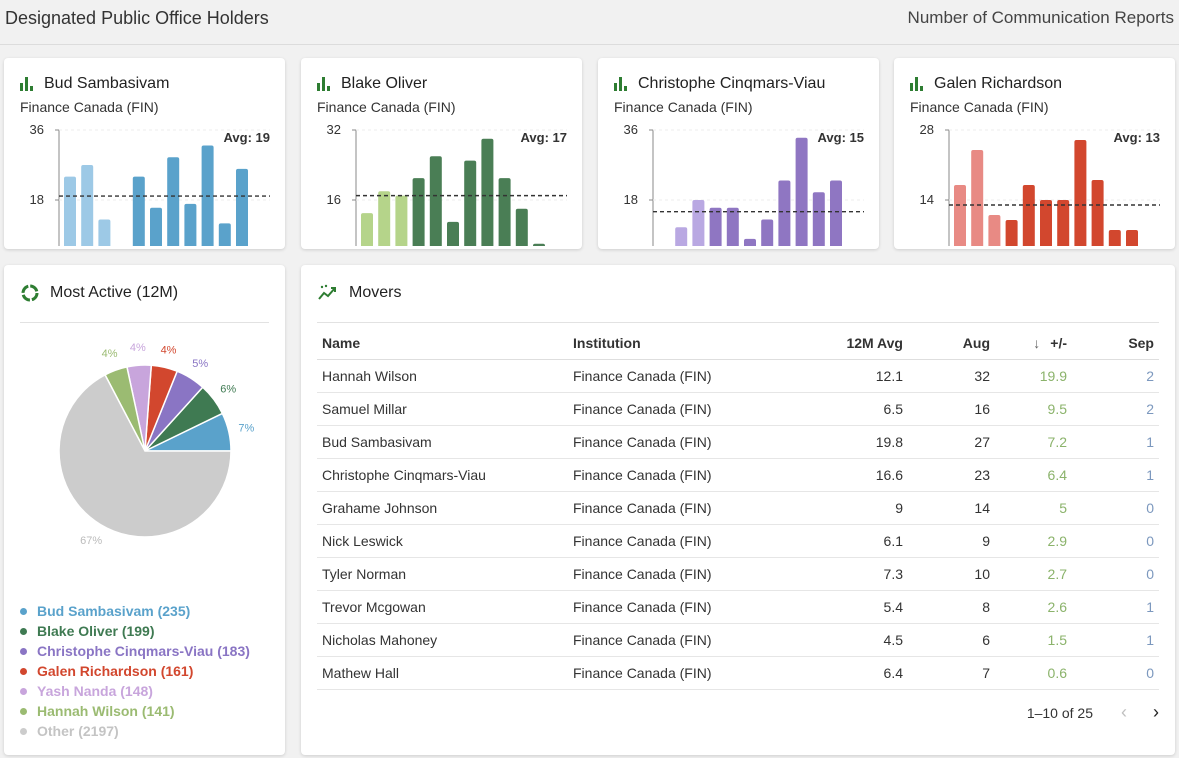  I want to click on average-label: Avg: 13, so click(1137, 137).